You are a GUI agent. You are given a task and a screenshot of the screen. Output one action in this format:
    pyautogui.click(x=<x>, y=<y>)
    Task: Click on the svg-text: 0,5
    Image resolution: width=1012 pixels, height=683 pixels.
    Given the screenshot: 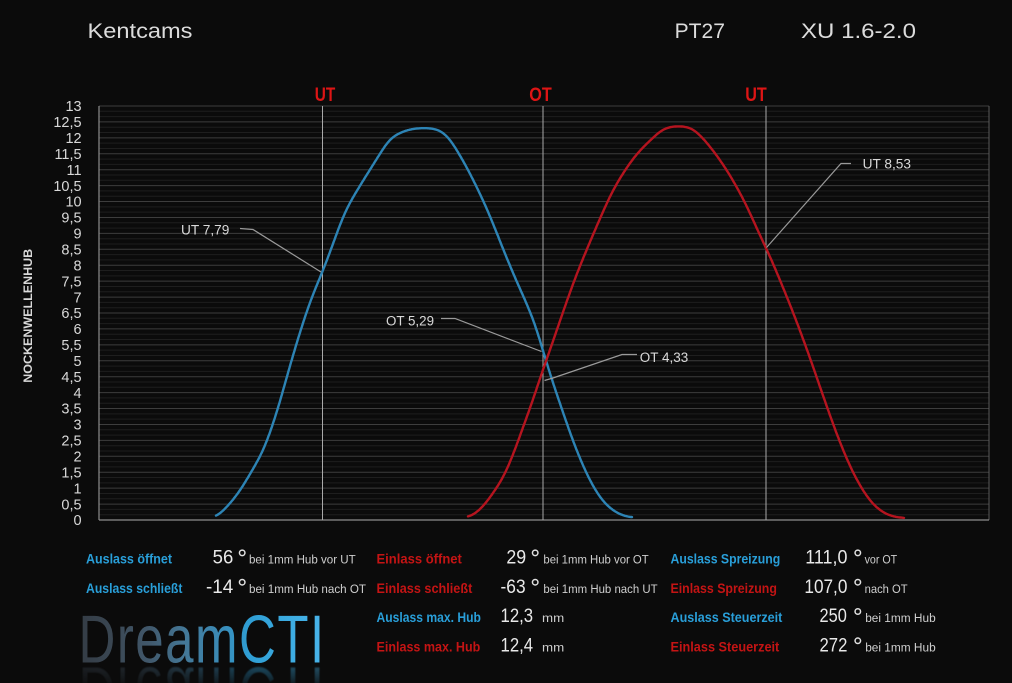 What is the action you would take?
    pyautogui.click(x=71, y=505)
    